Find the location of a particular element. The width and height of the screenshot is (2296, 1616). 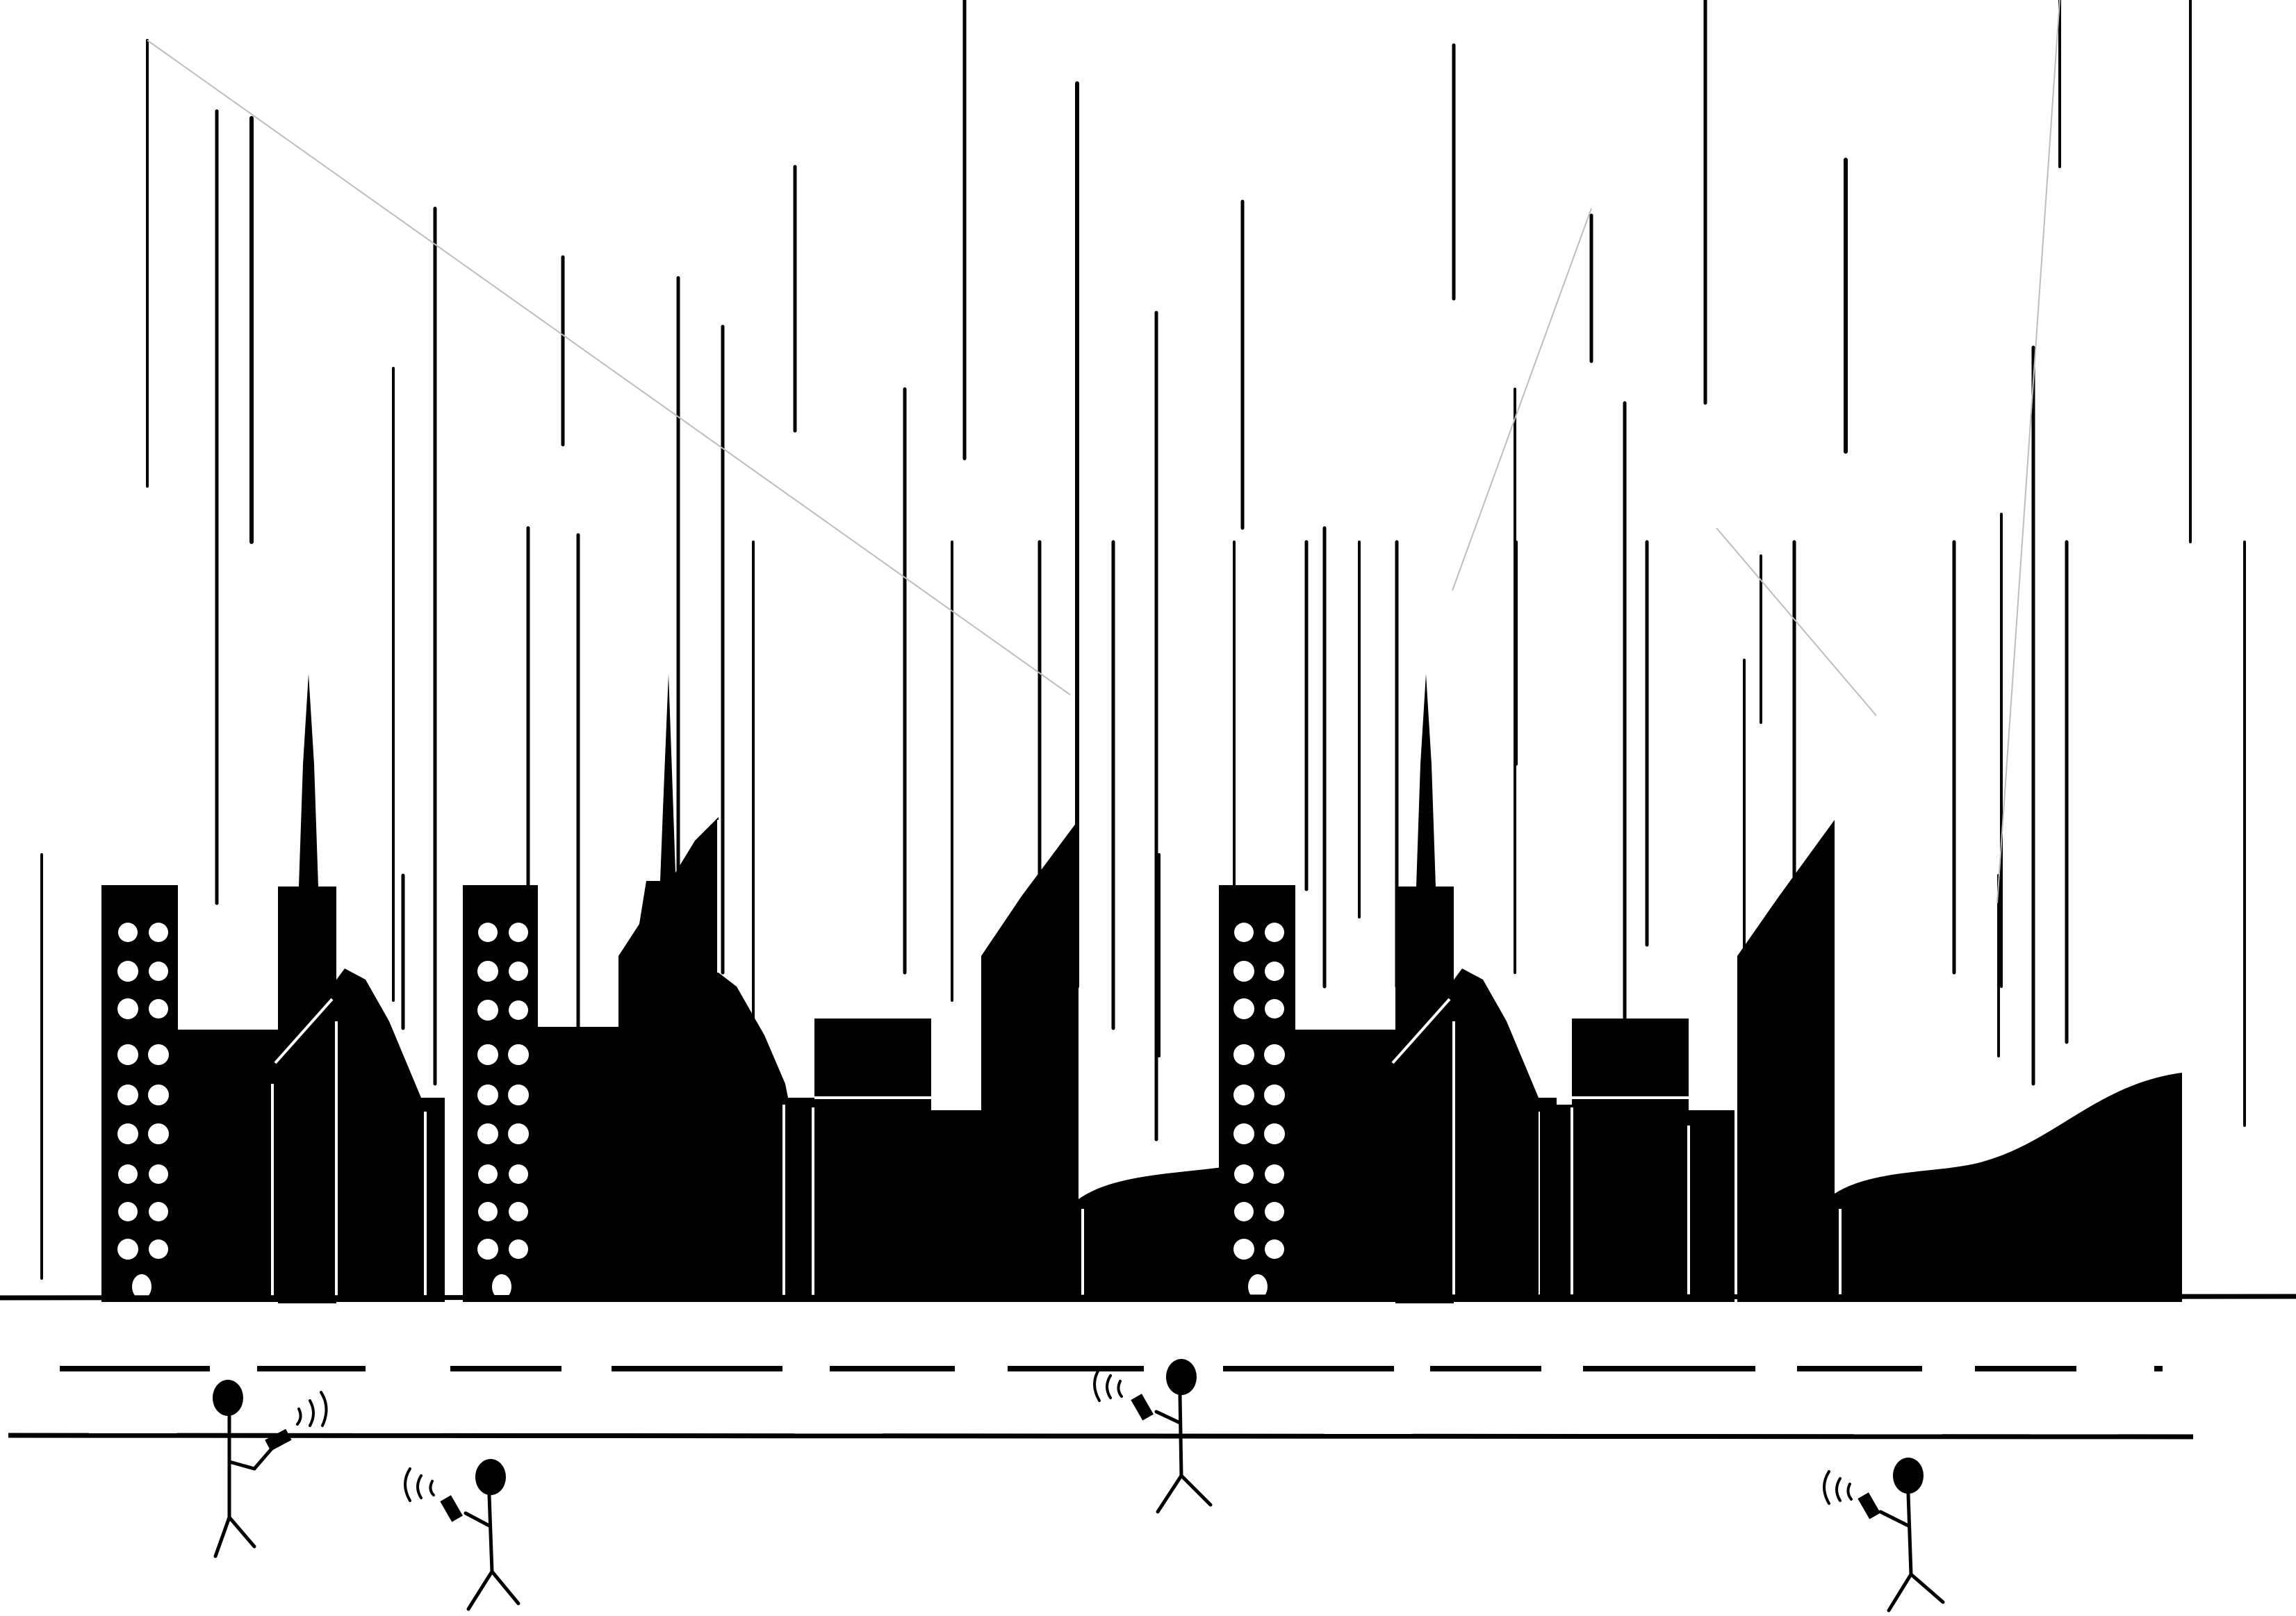

city-skyline-center is located at coordinates (843, 988).